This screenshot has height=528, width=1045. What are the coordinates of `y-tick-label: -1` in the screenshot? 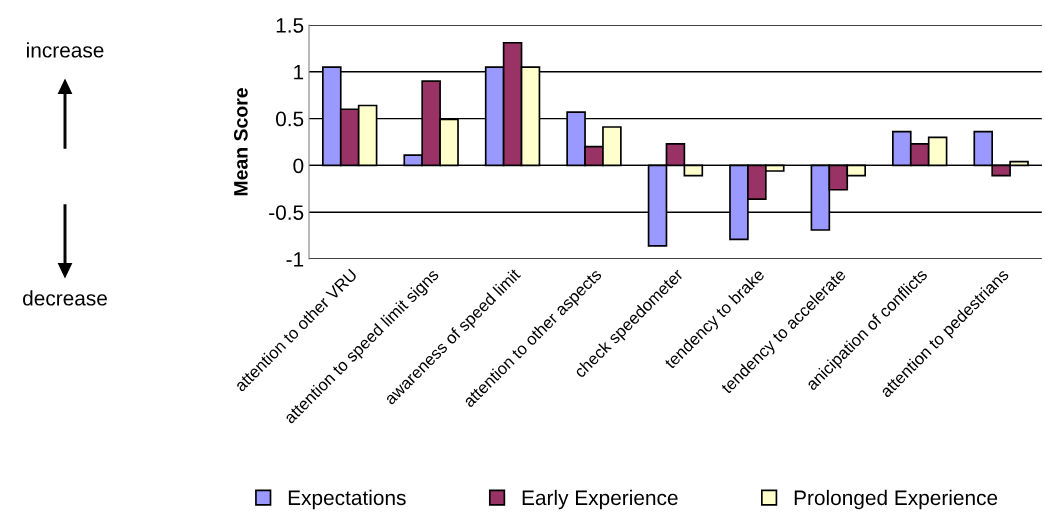 It's located at (295, 259).